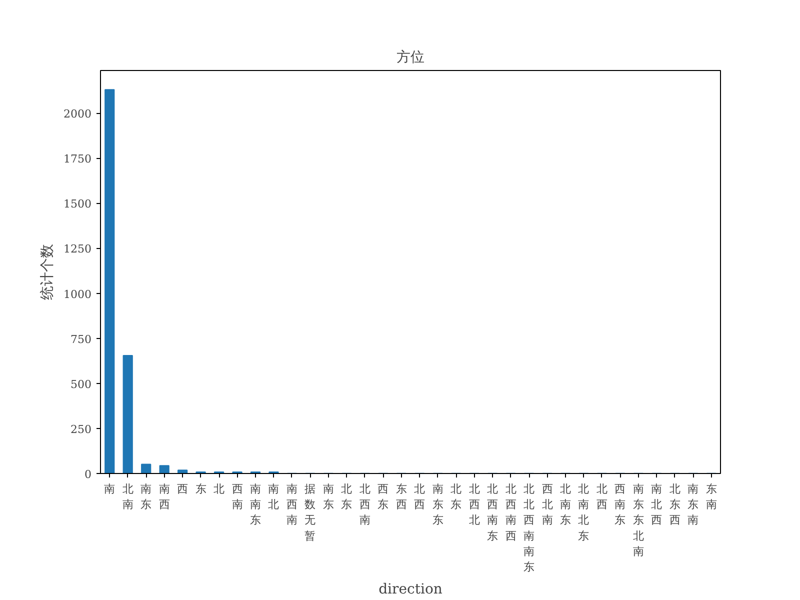 The height and width of the screenshot is (600, 800). Describe the element at coordinates (78, 294) in the screenshot. I see `y-tick-label: 1000` at that location.